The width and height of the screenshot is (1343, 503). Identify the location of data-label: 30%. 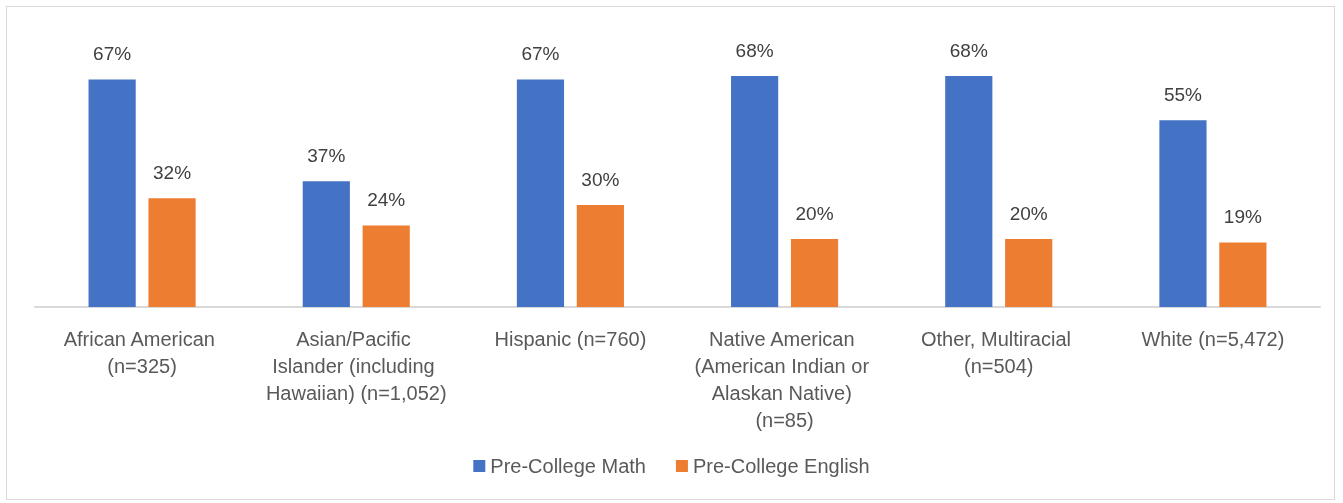
(600, 180).